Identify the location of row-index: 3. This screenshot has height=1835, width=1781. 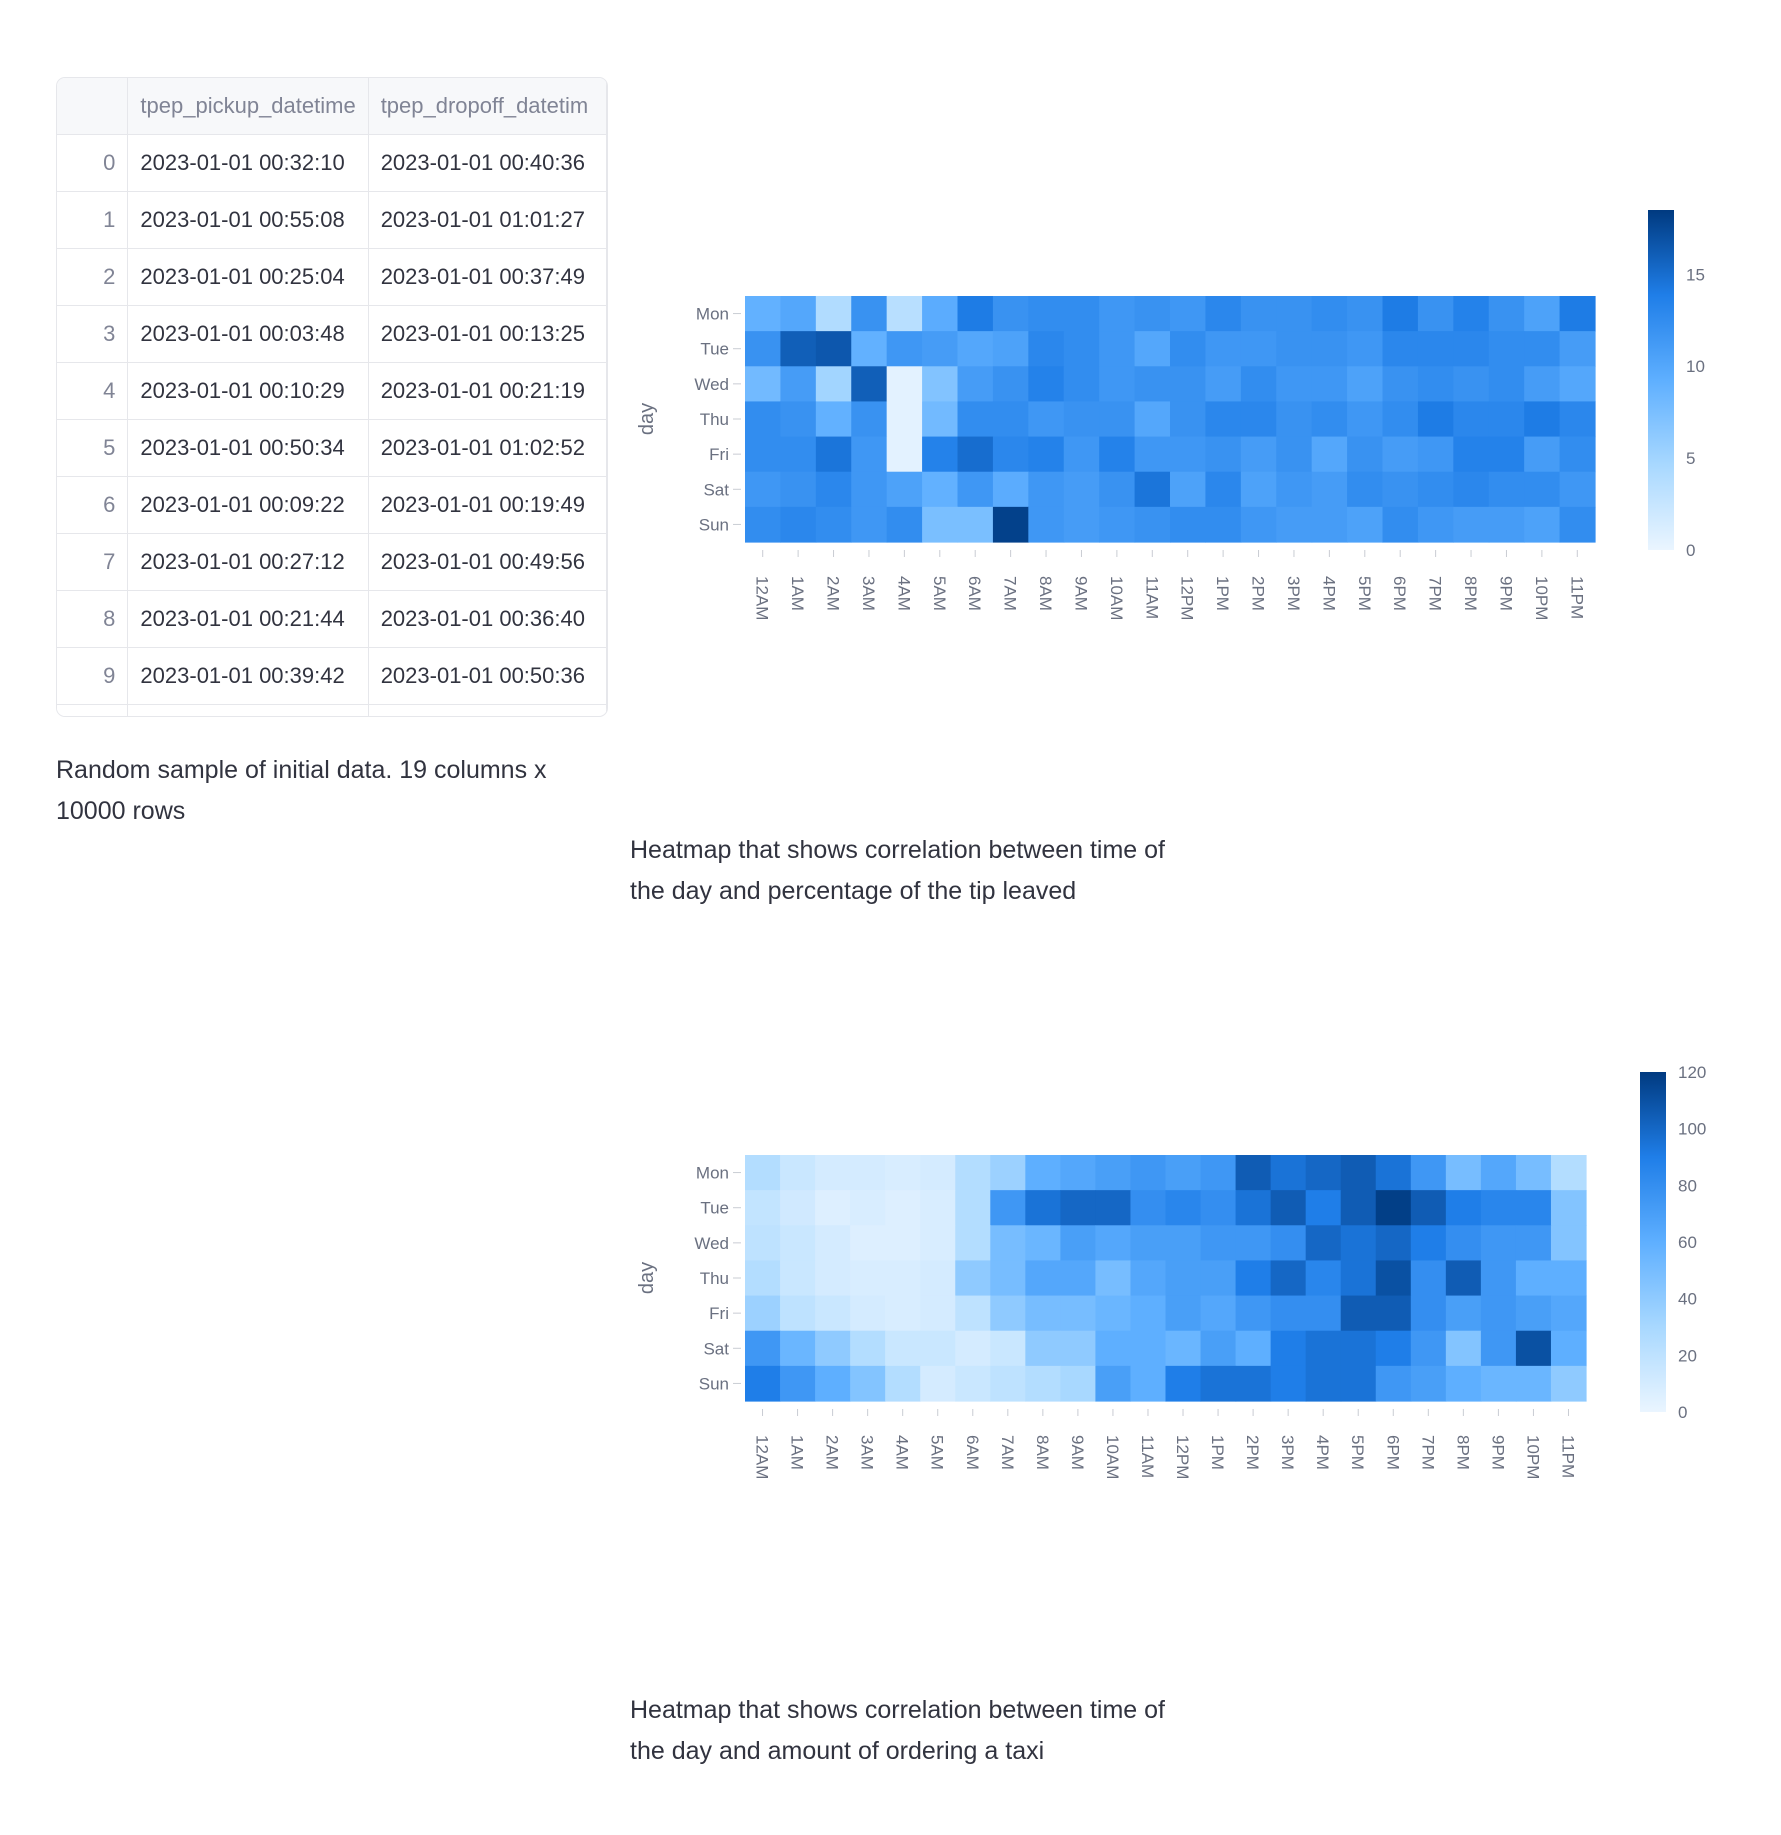
(93, 334).